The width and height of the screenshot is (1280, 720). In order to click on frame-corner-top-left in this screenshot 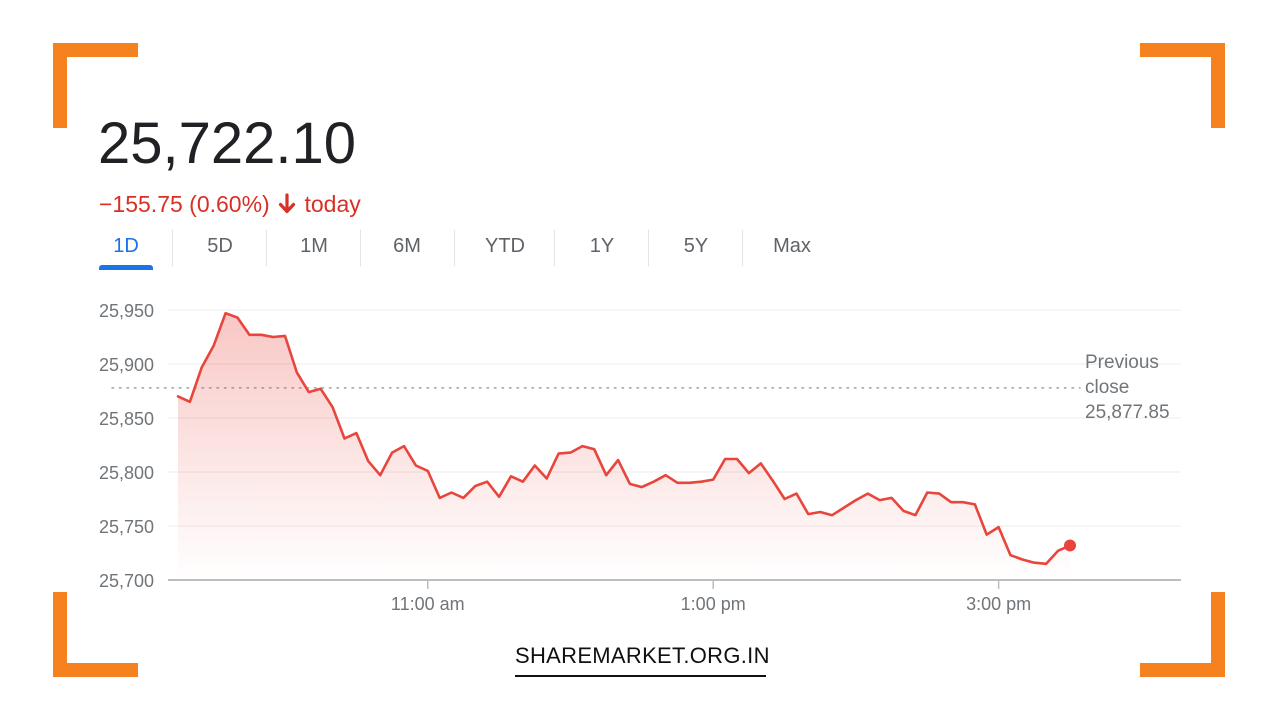, I will do `click(95, 85)`.